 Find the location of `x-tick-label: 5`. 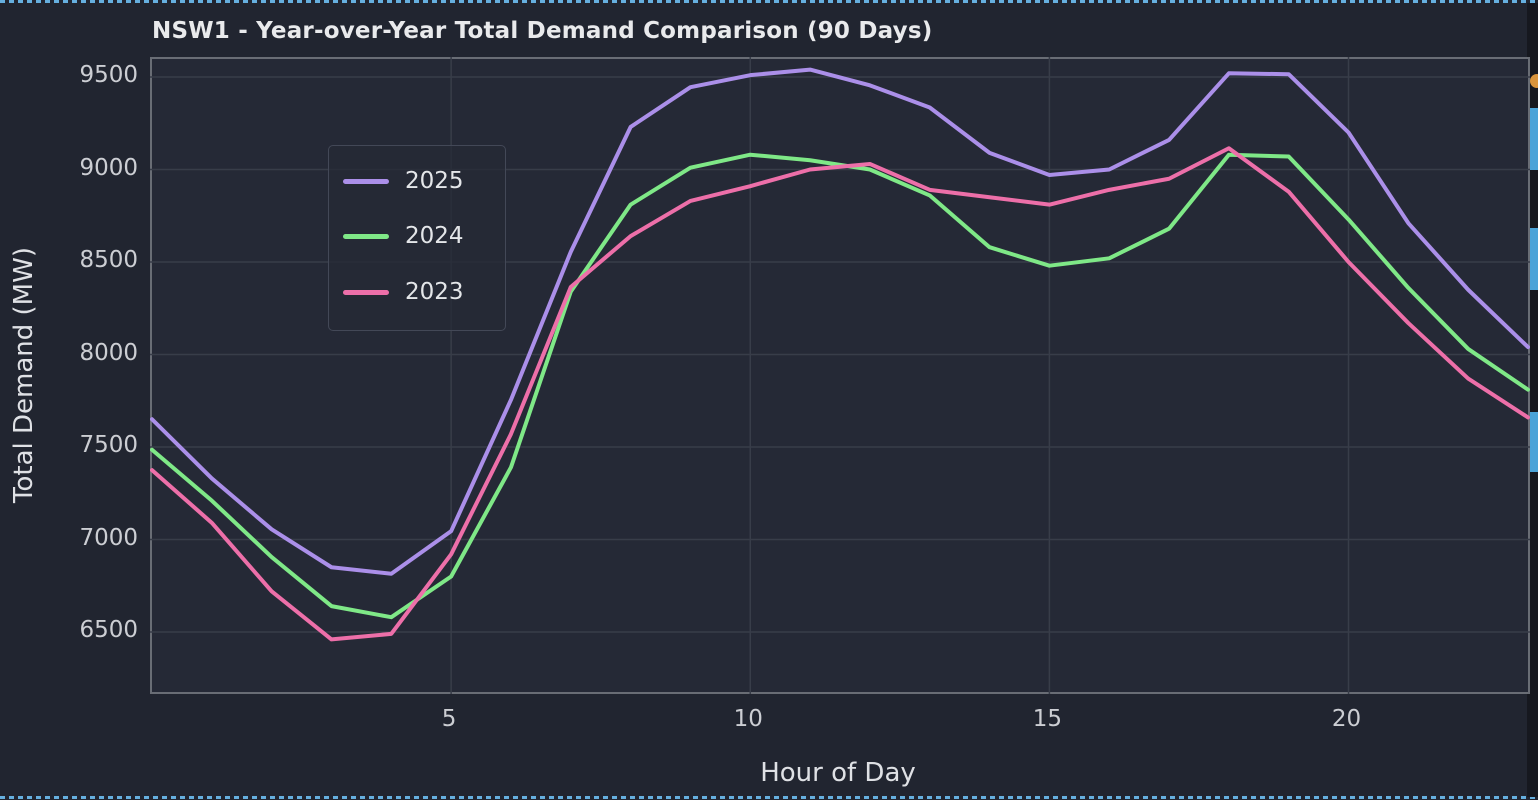

x-tick-label: 5 is located at coordinates (449, 719).